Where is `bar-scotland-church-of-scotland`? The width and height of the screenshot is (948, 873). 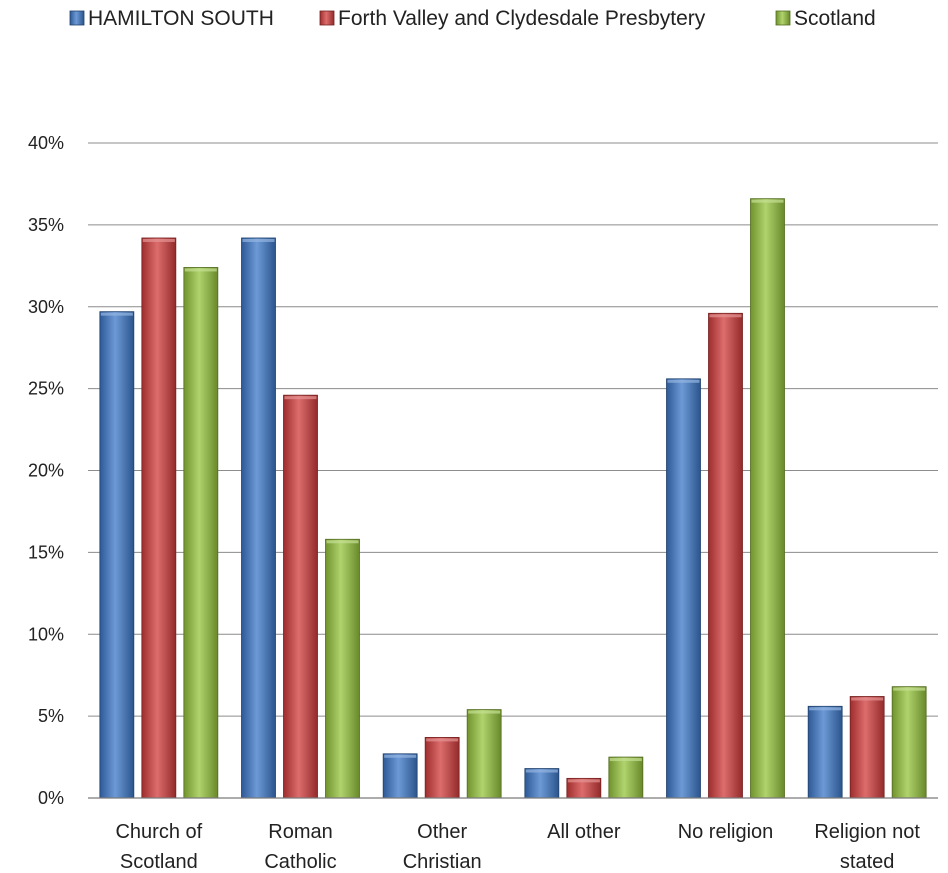
bar-scotland-church-of-scotland is located at coordinates (201, 533).